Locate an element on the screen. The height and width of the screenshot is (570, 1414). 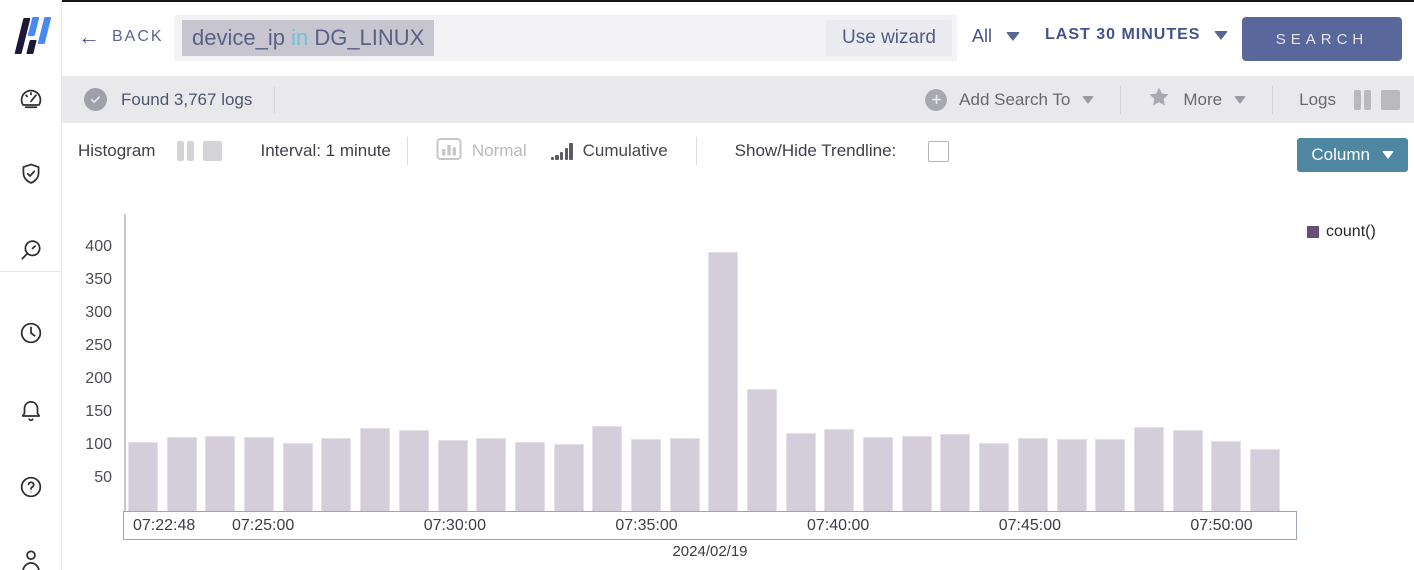
use-wizard-button: Use wizard is located at coordinates (889, 38).